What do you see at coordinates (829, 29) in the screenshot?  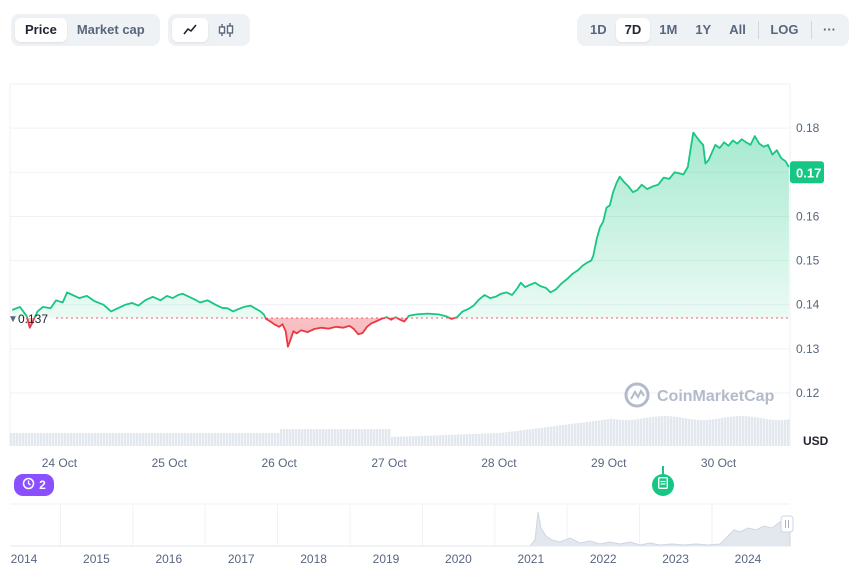 I see `more-options-button: ···` at bounding box center [829, 29].